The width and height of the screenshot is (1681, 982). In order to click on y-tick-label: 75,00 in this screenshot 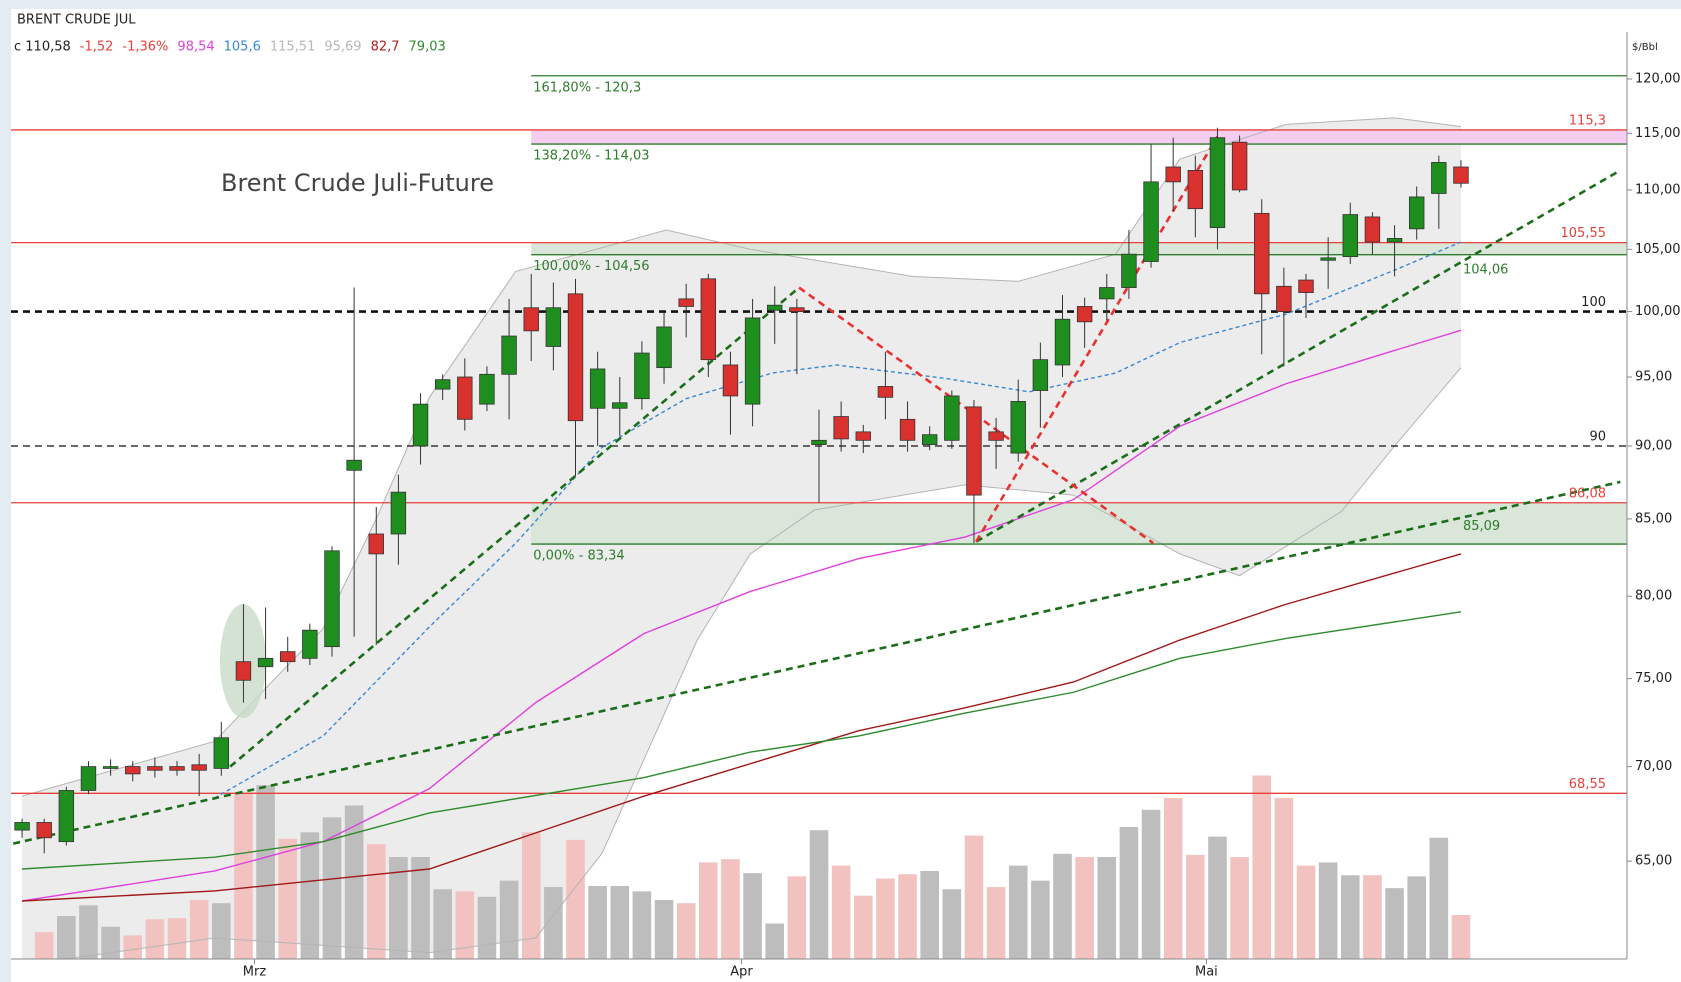, I will do `click(1653, 678)`.